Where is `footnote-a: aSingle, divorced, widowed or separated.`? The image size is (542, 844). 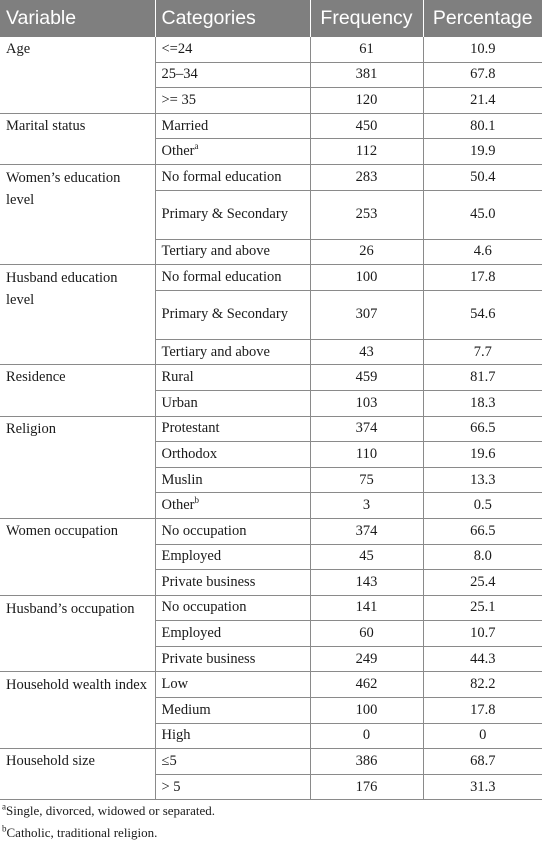
footnote-a: aSingle, divorced, widowed or separated. is located at coordinates (272, 811).